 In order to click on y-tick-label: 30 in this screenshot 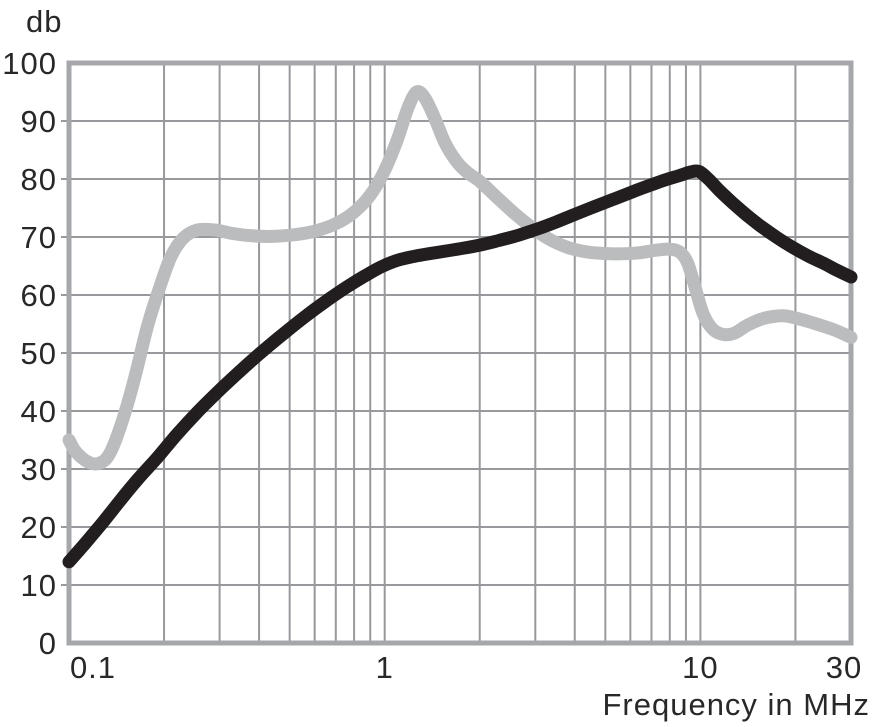, I will do `click(39, 469)`.